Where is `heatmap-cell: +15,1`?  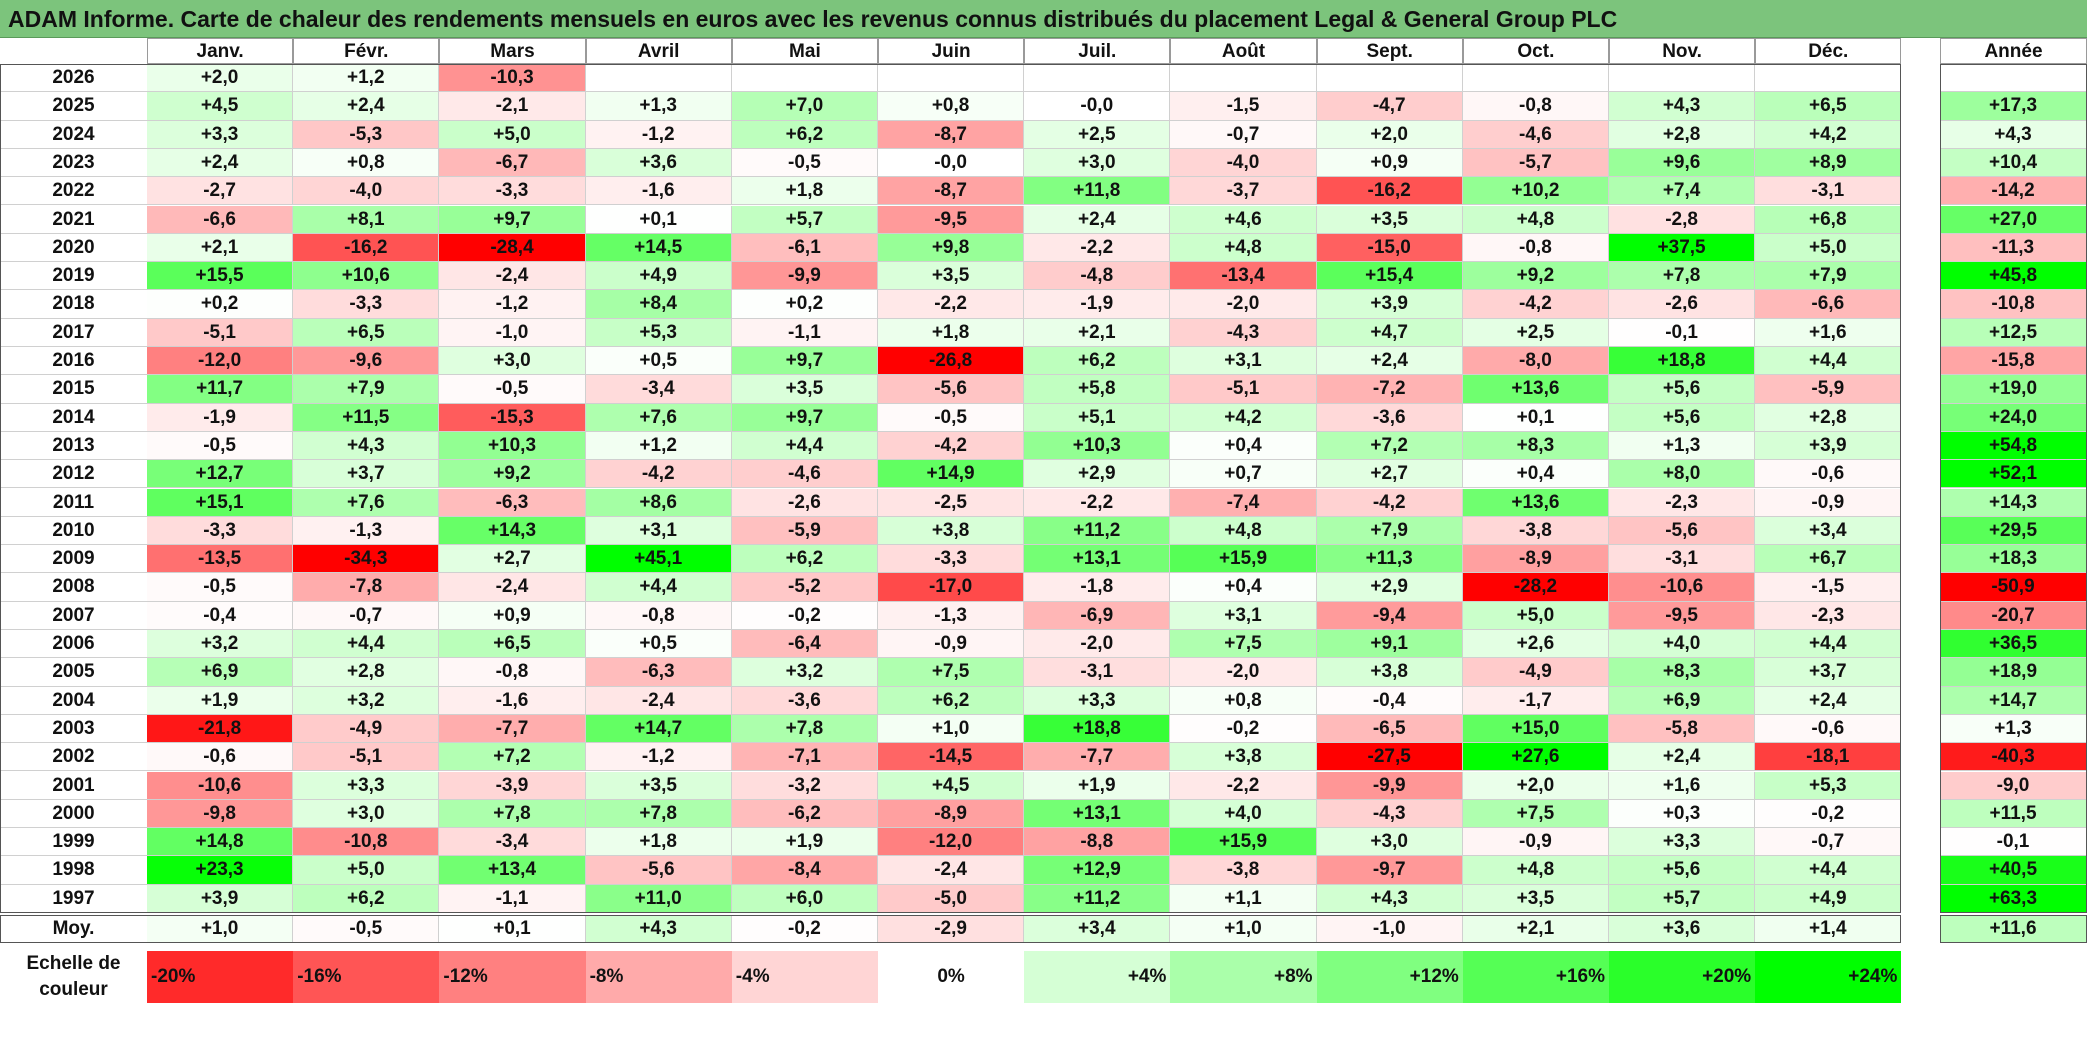 heatmap-cell: +15,1 is located at coordinates (220, 502).